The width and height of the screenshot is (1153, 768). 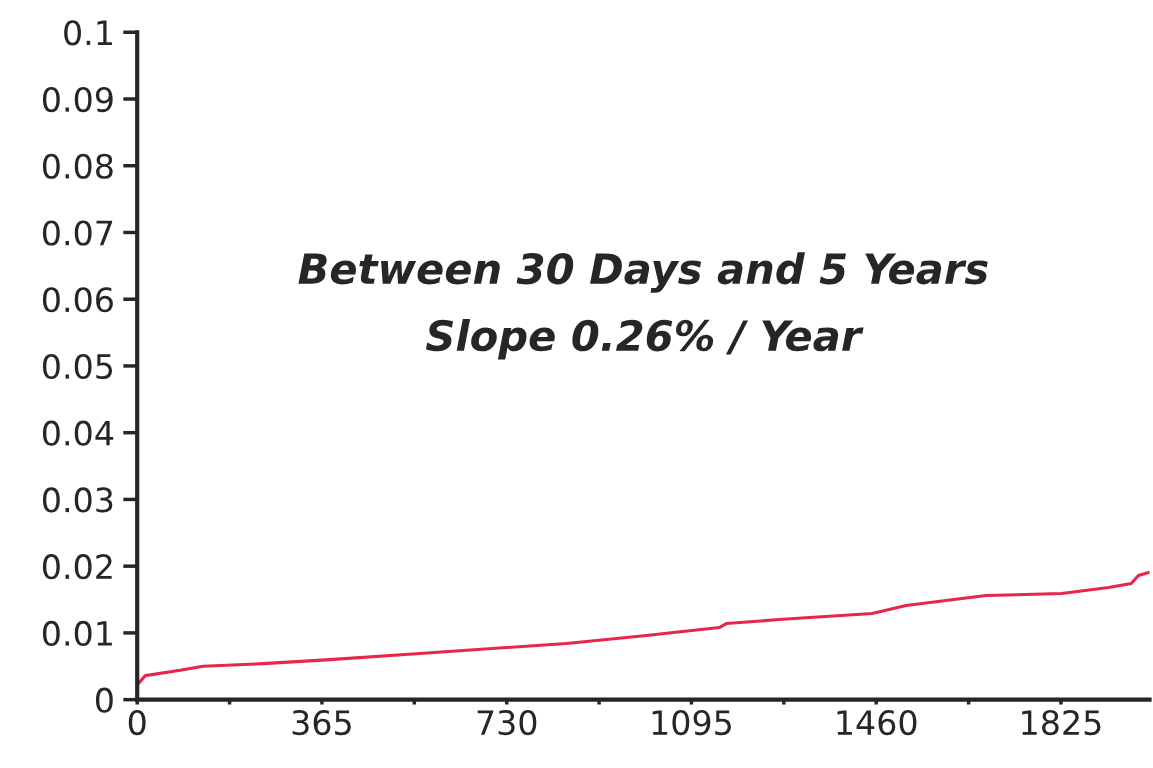 What do you see at coordinates (88, 33) in the screenshot?
I see `y-tick-label: 0.1` at bounding box center [88, 33].